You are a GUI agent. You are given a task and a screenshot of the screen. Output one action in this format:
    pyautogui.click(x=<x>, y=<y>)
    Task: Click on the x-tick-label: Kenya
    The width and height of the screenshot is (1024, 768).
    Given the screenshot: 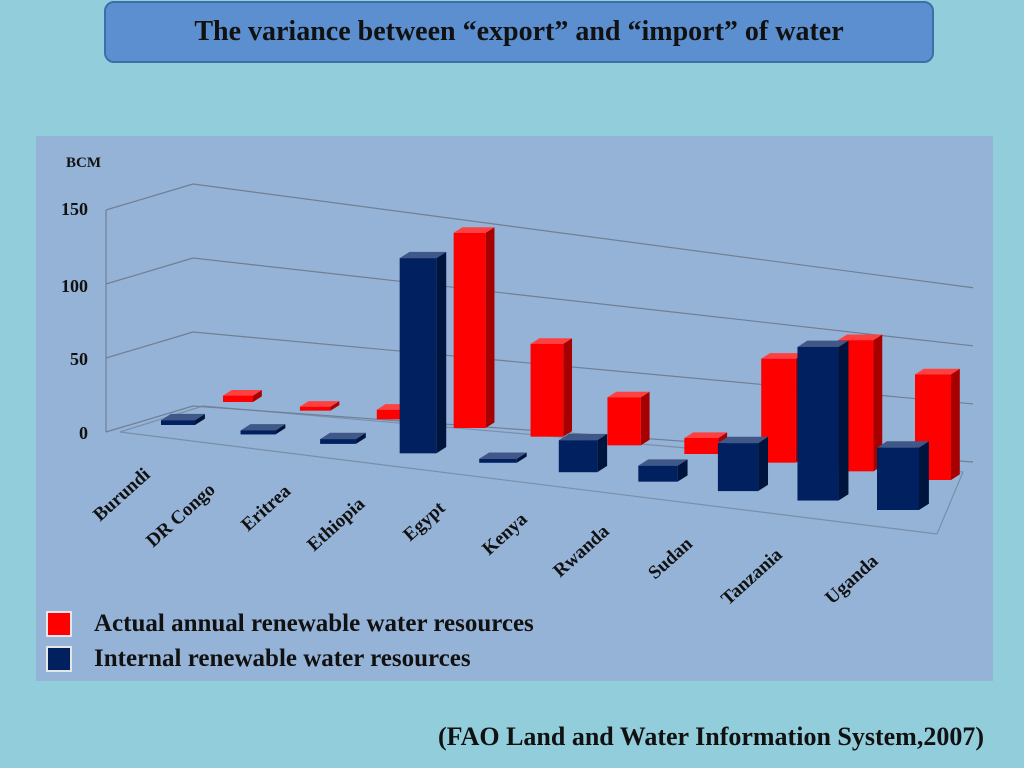 What is the action you would take?
    pyautogui.click(x=505, y=533)
    